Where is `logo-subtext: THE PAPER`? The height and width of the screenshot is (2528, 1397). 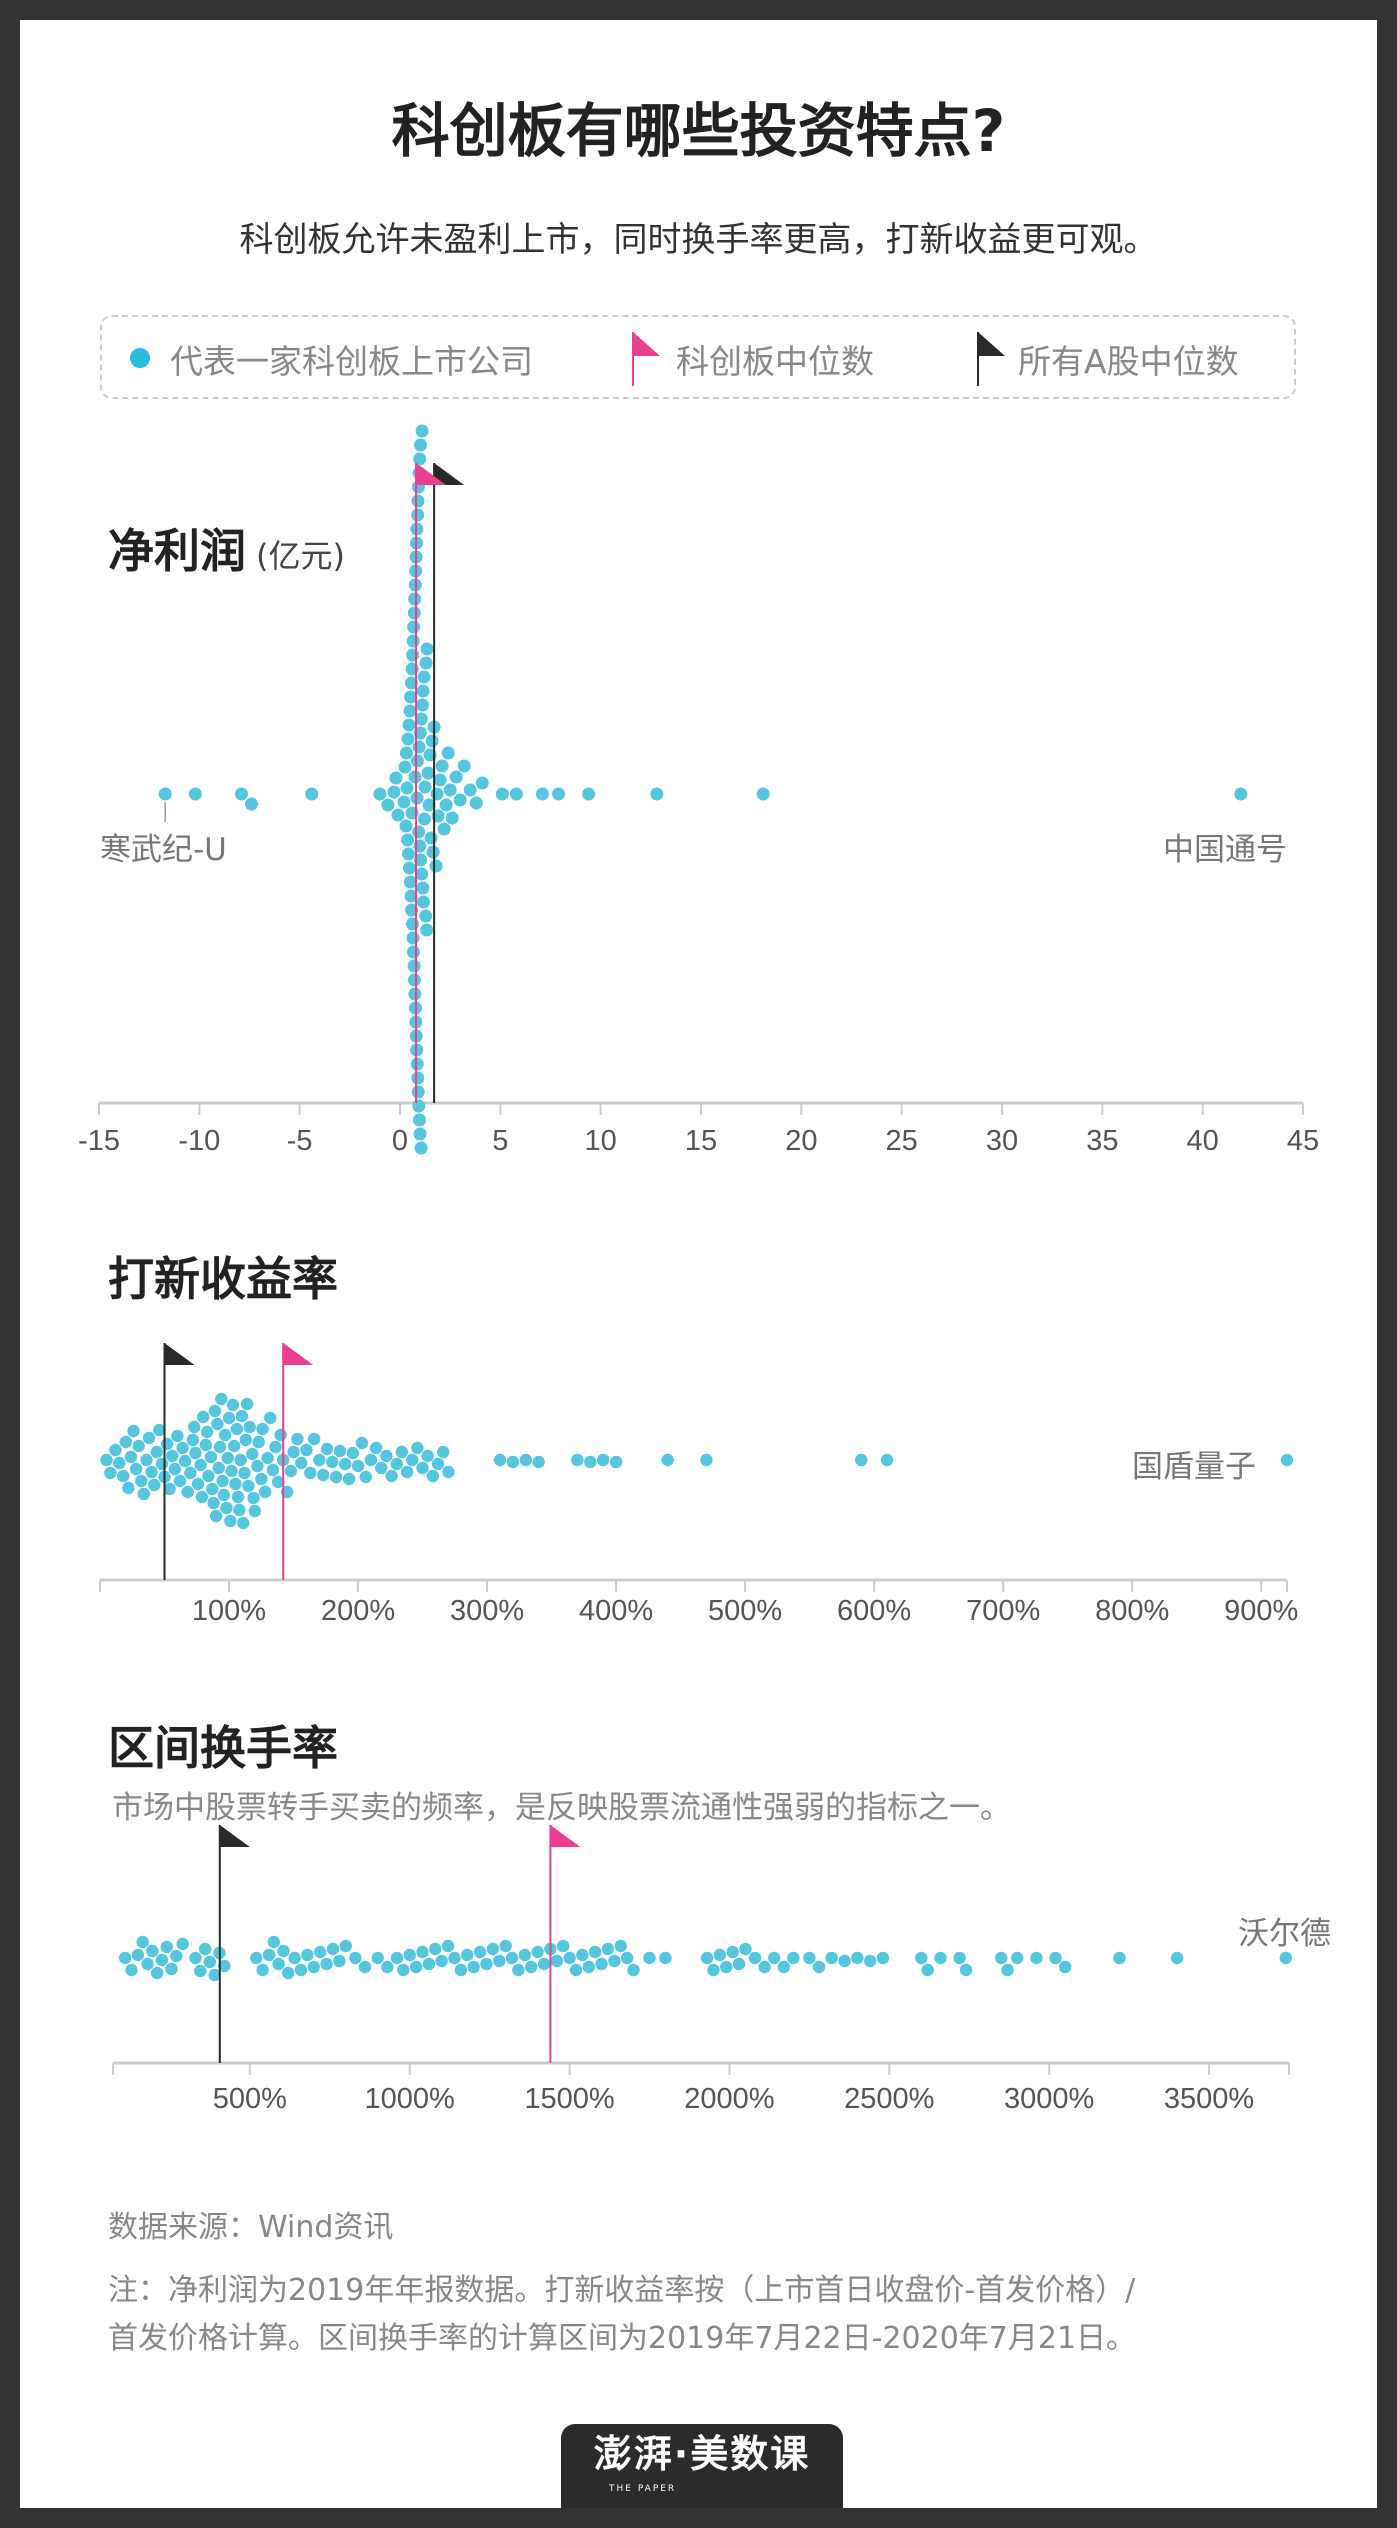
logo-subtext: THE PAPER is located at coordinates (643, 2489).